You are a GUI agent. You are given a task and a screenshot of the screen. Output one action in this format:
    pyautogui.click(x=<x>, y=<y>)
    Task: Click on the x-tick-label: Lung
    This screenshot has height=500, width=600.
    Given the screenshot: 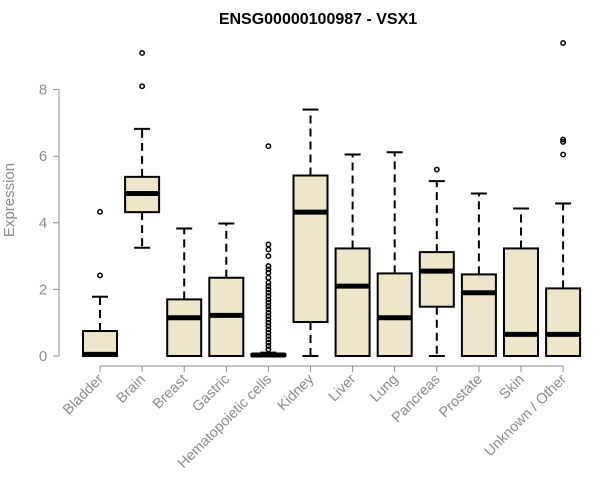 What is the action you would take?
    pyautogui.click(x=384, y=389)
    